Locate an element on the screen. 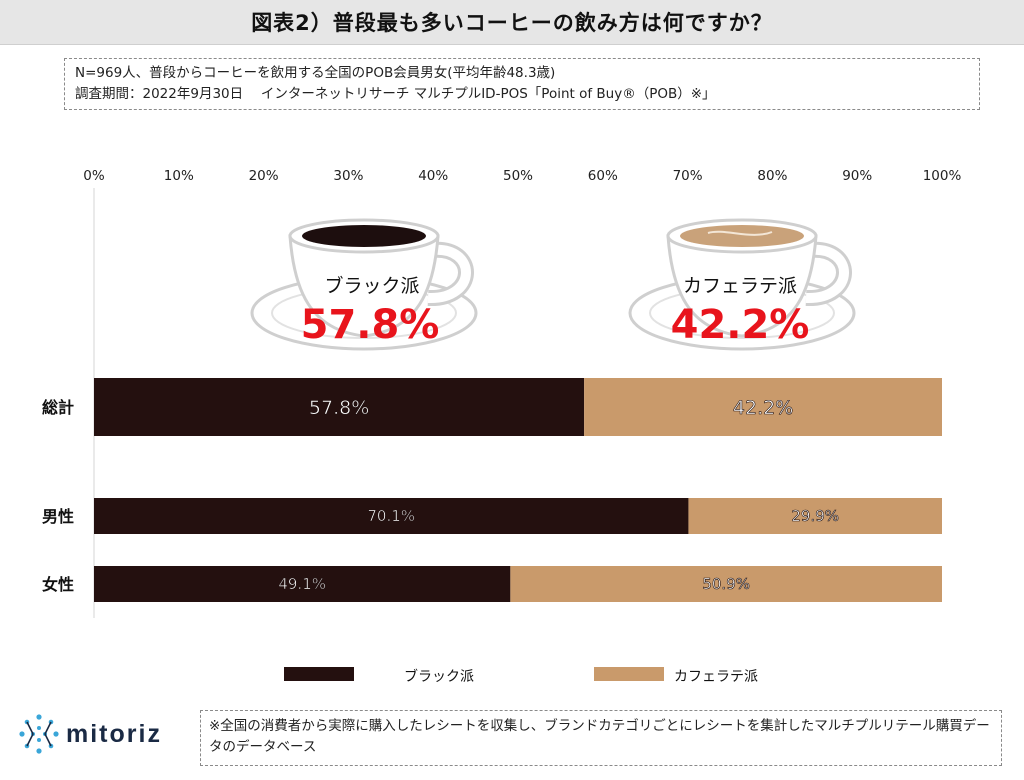  category-label: 男性 is located at coordinates (58, 516).